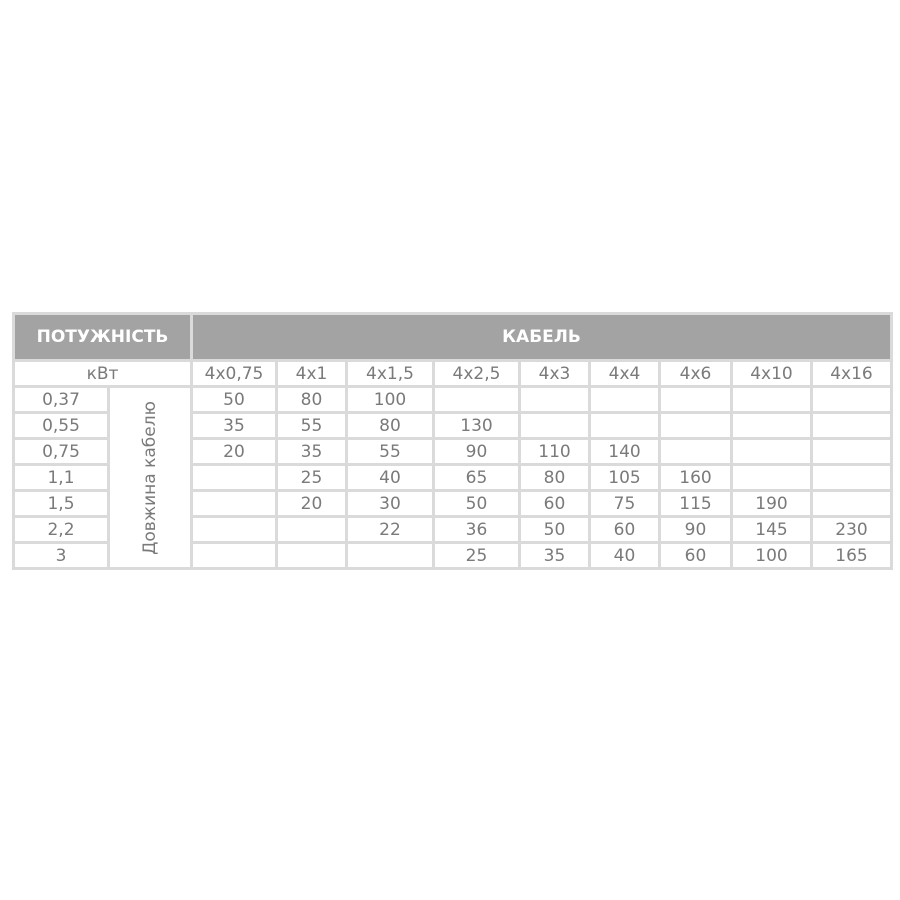  I want to click on length-cell: 22, so click(390, 529).